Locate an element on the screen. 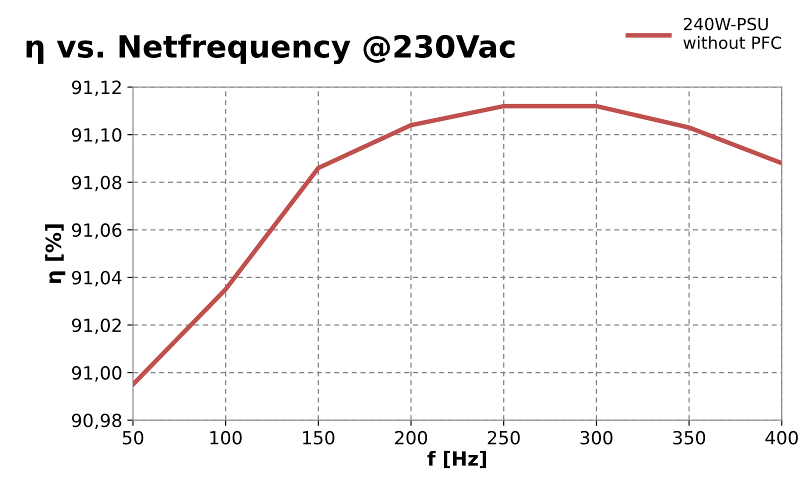  x-tick-label: 50 is located at coordinates (133, 437).